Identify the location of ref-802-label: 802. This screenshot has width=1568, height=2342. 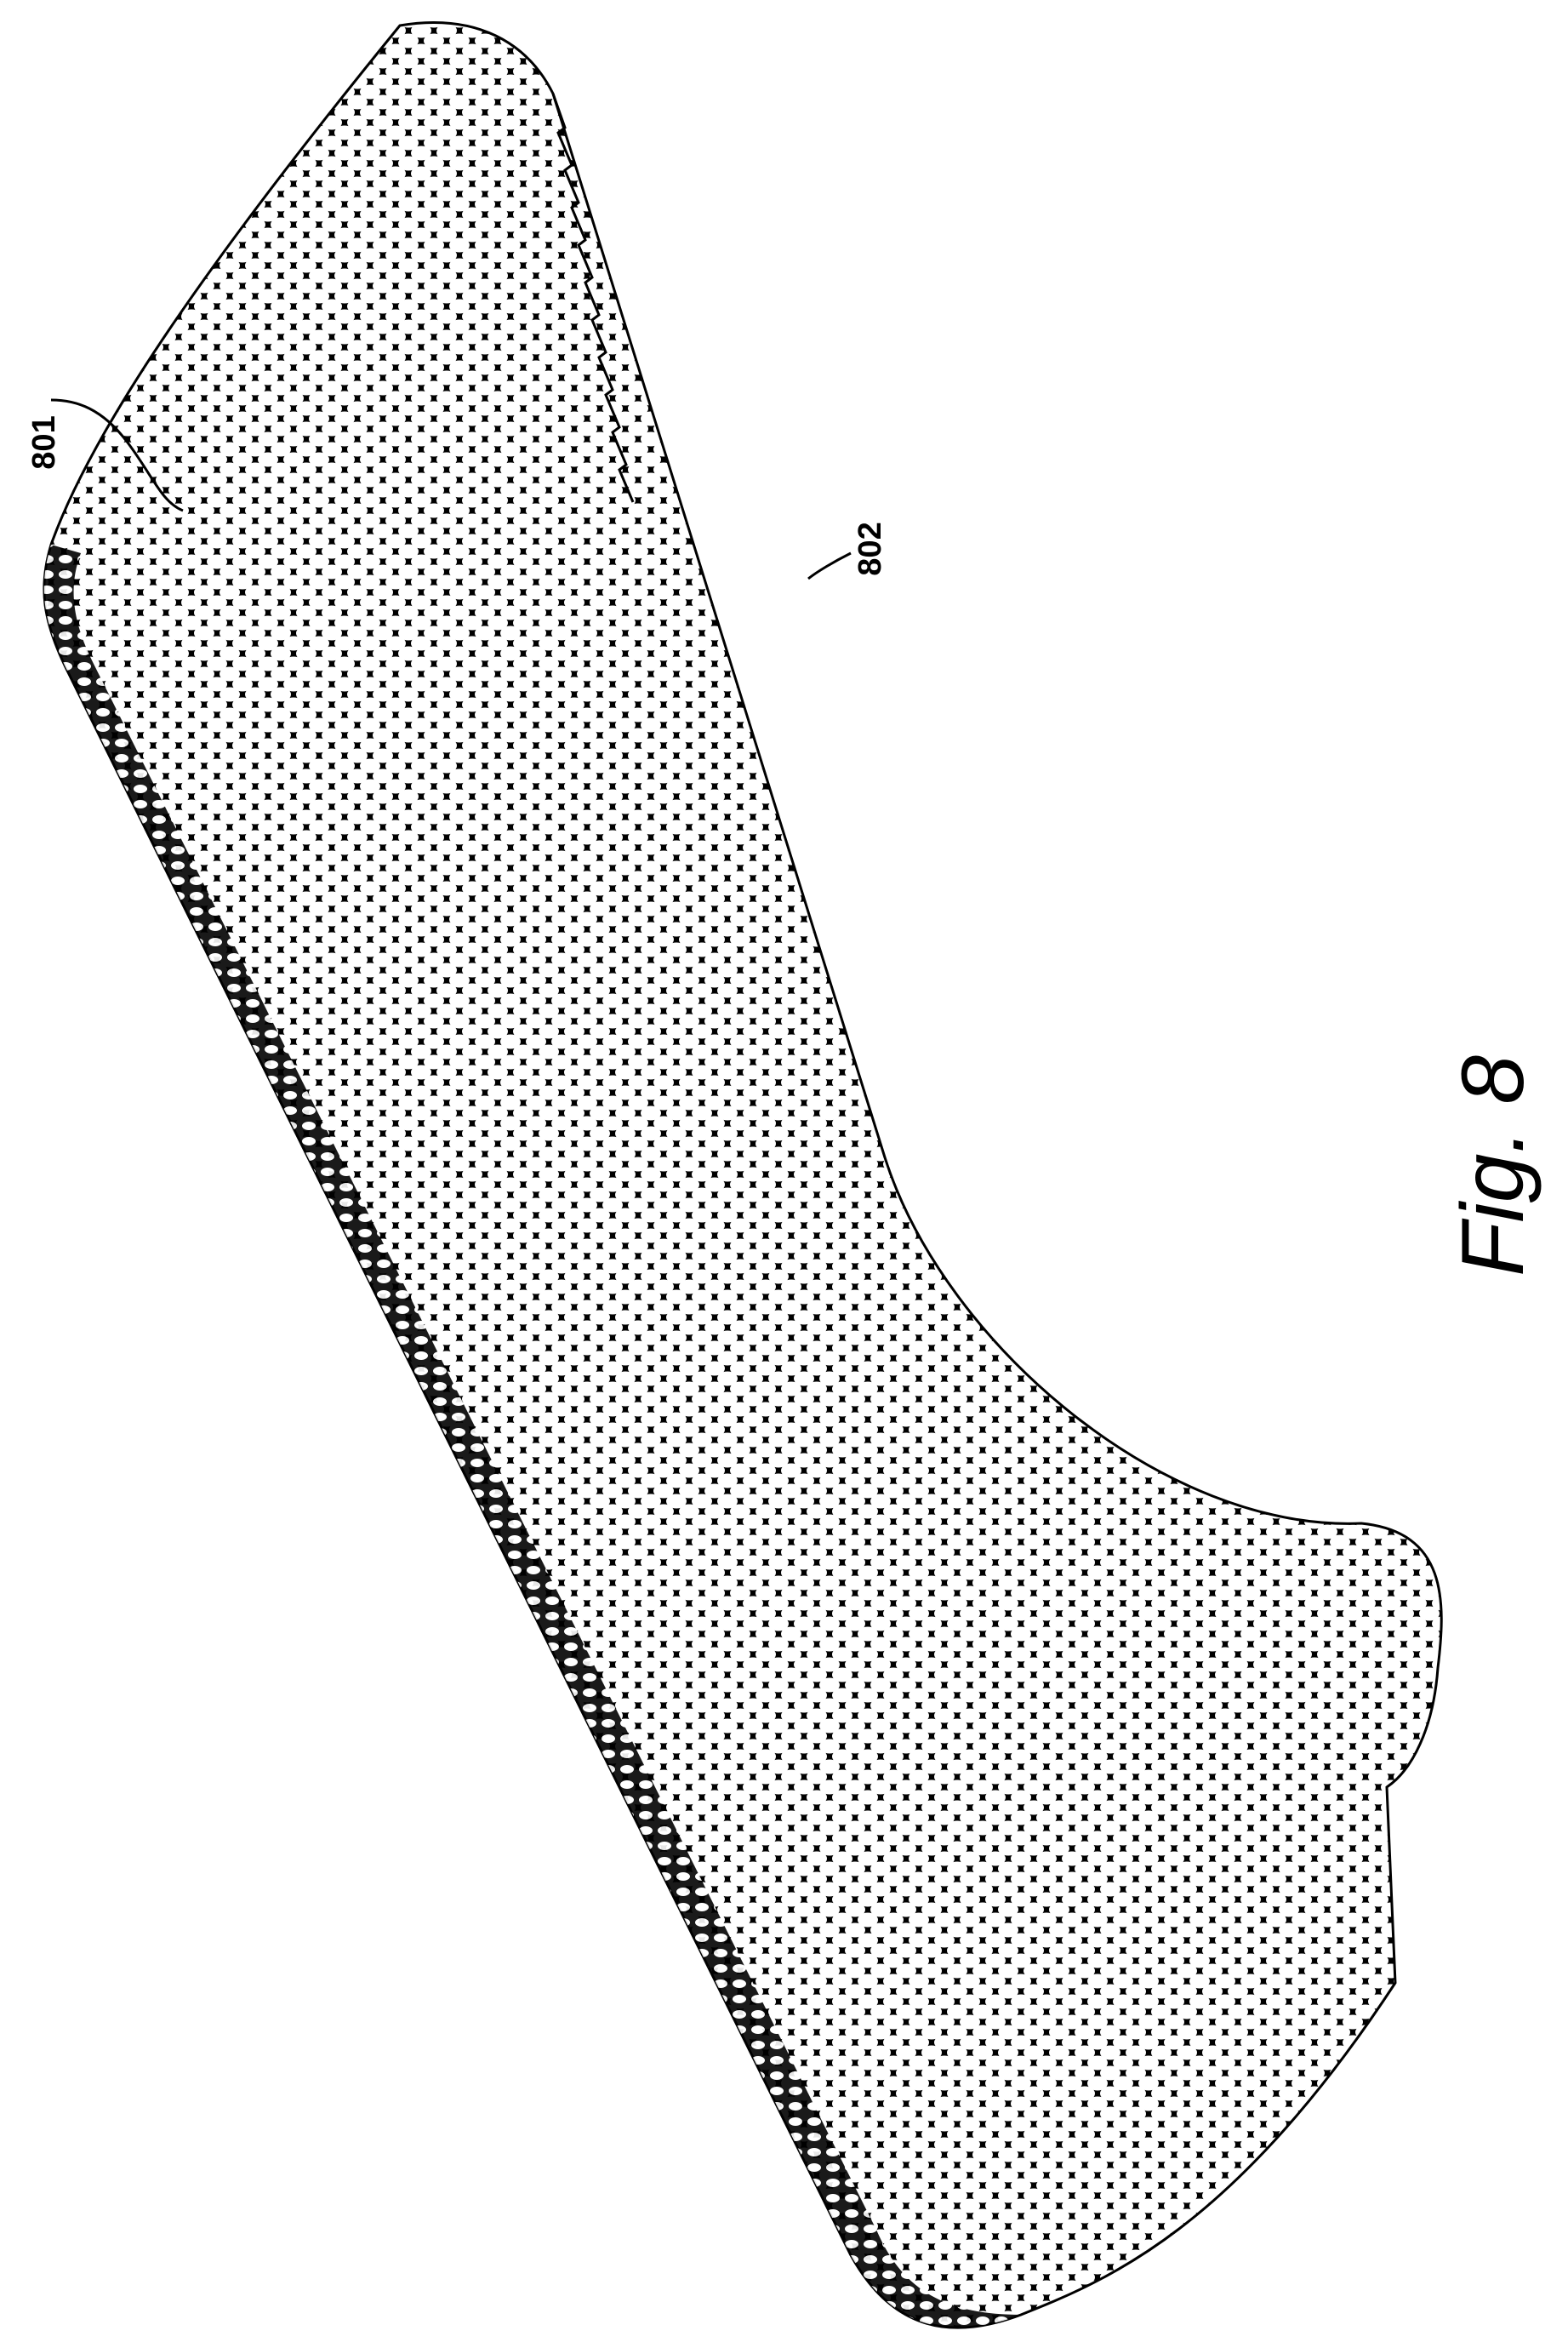
(870, 548).